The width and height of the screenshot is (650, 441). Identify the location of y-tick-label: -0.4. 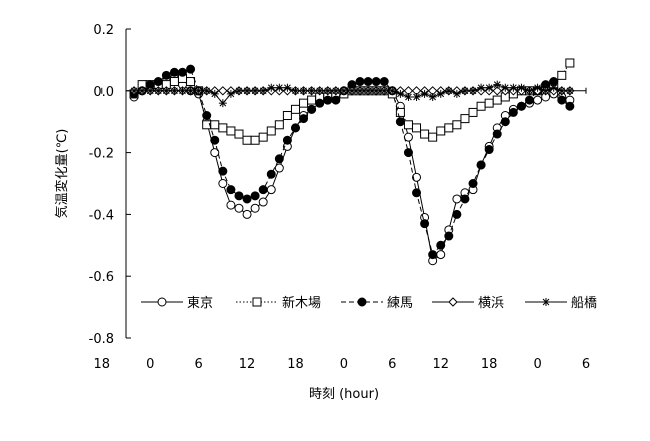
(101, 215).